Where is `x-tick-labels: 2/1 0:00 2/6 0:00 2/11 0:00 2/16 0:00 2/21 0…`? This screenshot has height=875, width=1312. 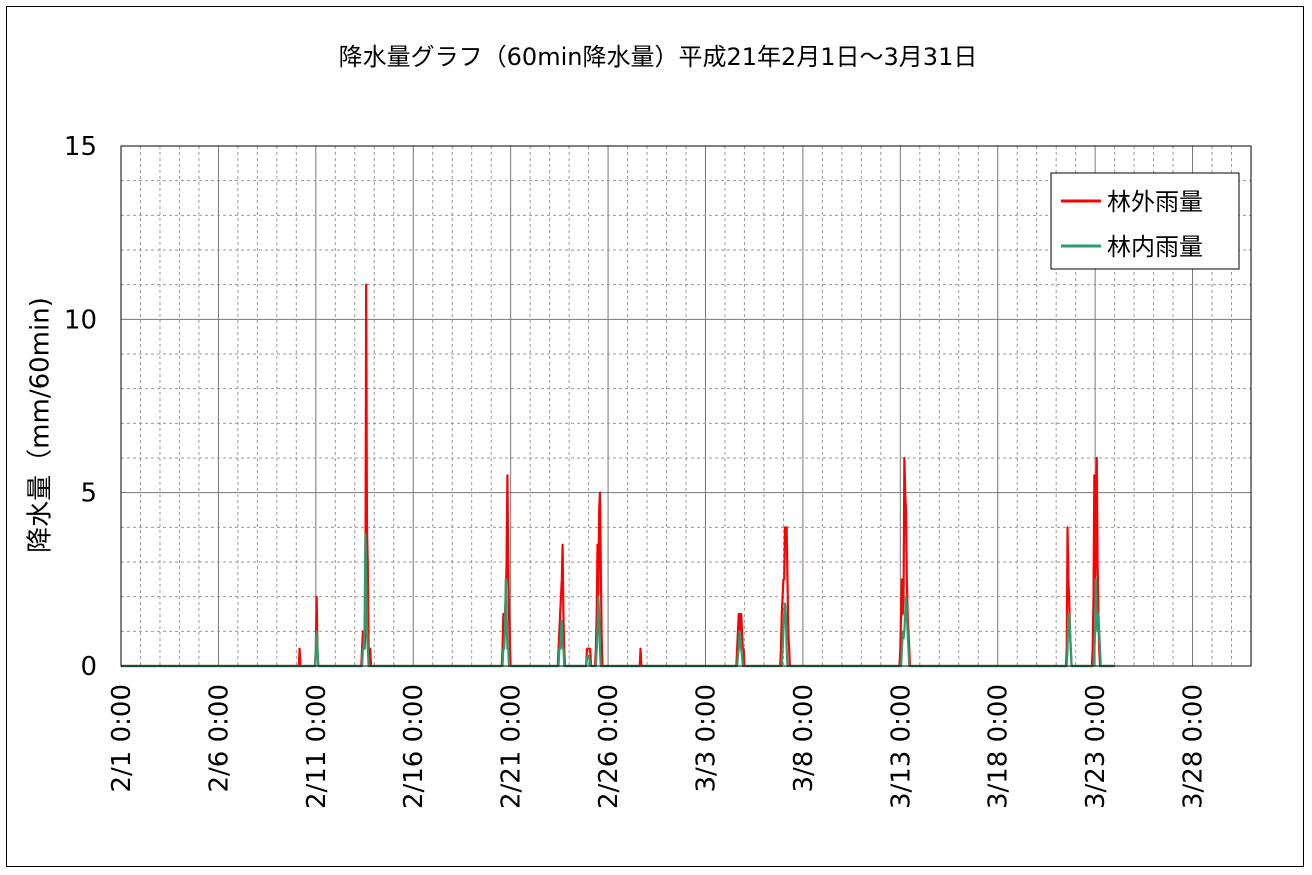
x-tick-labels: 2/1 0:00 2/6 0:00 2/11 0:00 2/16 0:00 2/21 0… is located at coordinates (658, 746).